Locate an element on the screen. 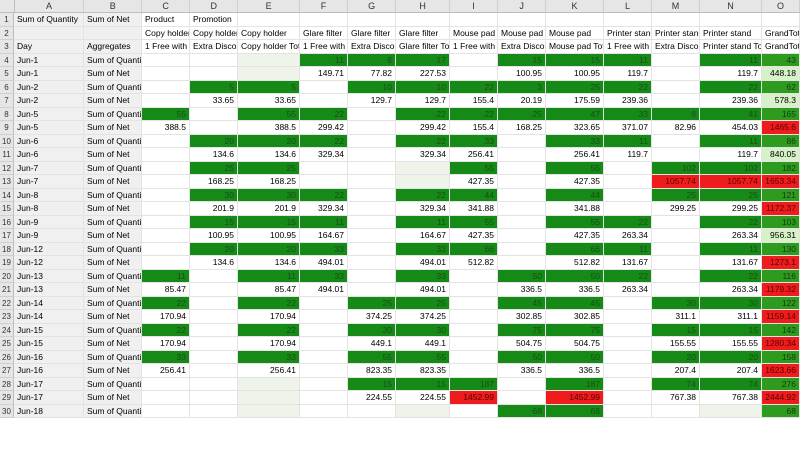 The height and width of the screenshot is (450, 800). row-header: 7 is located at coordinates (7, 101).